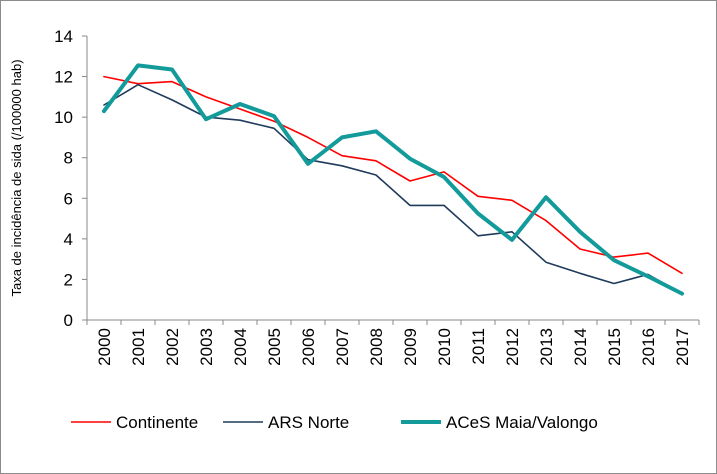 The height and width of the screenshot is (474, 717). I want to click on y-tick-label: 0, so click(68, 320).